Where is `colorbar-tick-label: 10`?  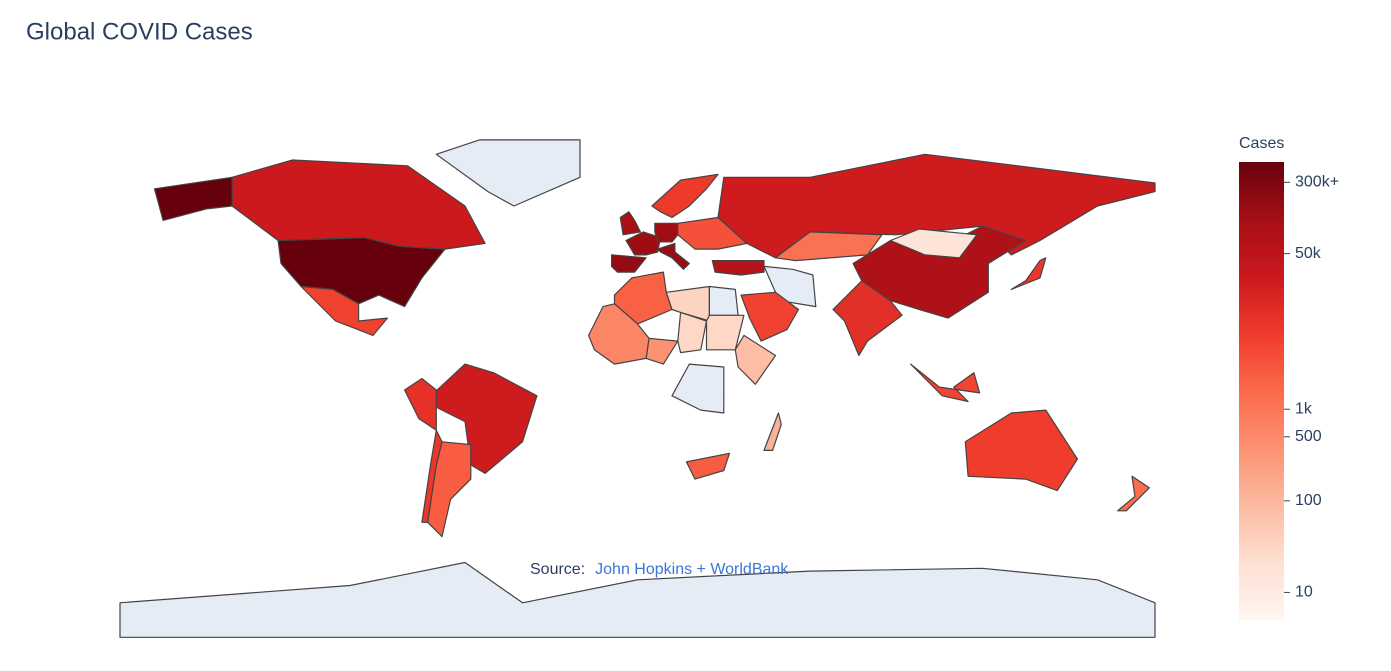
colorbar-tick-label: 10 is located at coordinates (1304, 592).